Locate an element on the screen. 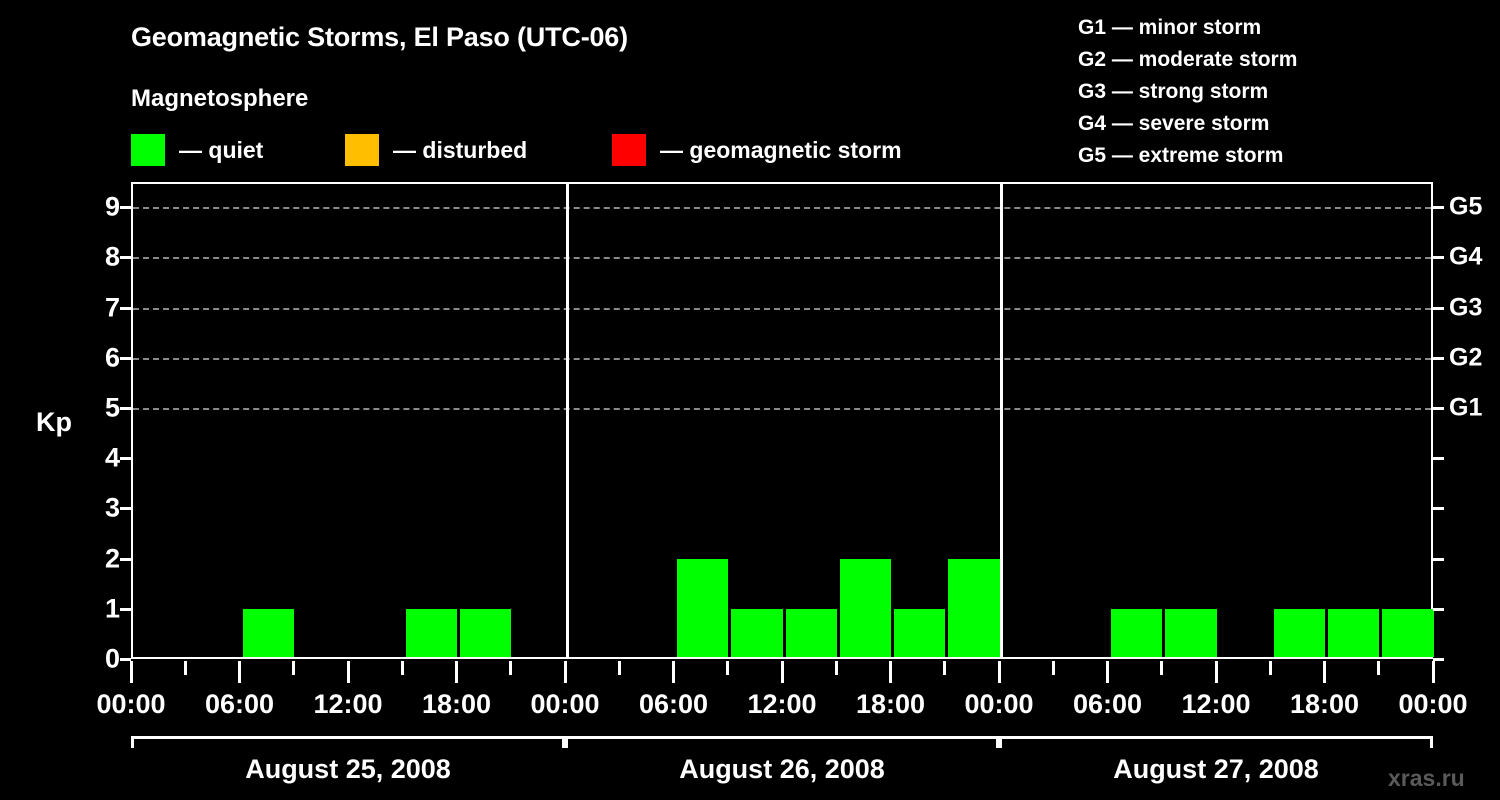 This screenshot has height=800, width=1500. y-tick-label-0: 0 is located at coordinates (112, 658).